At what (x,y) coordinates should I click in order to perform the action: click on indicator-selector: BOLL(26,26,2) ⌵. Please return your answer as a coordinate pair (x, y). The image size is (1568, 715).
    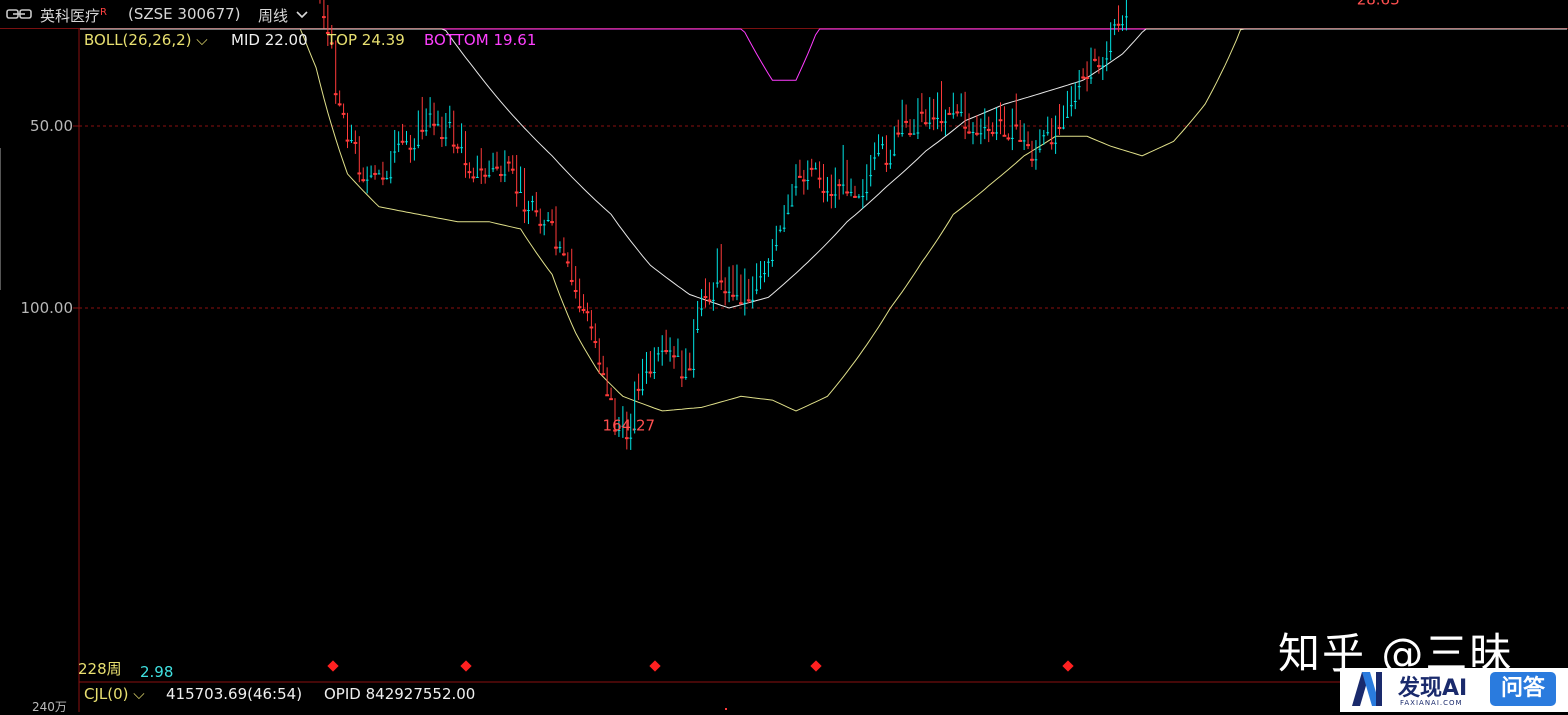
    Looking at the image, I should click on (146, 40).